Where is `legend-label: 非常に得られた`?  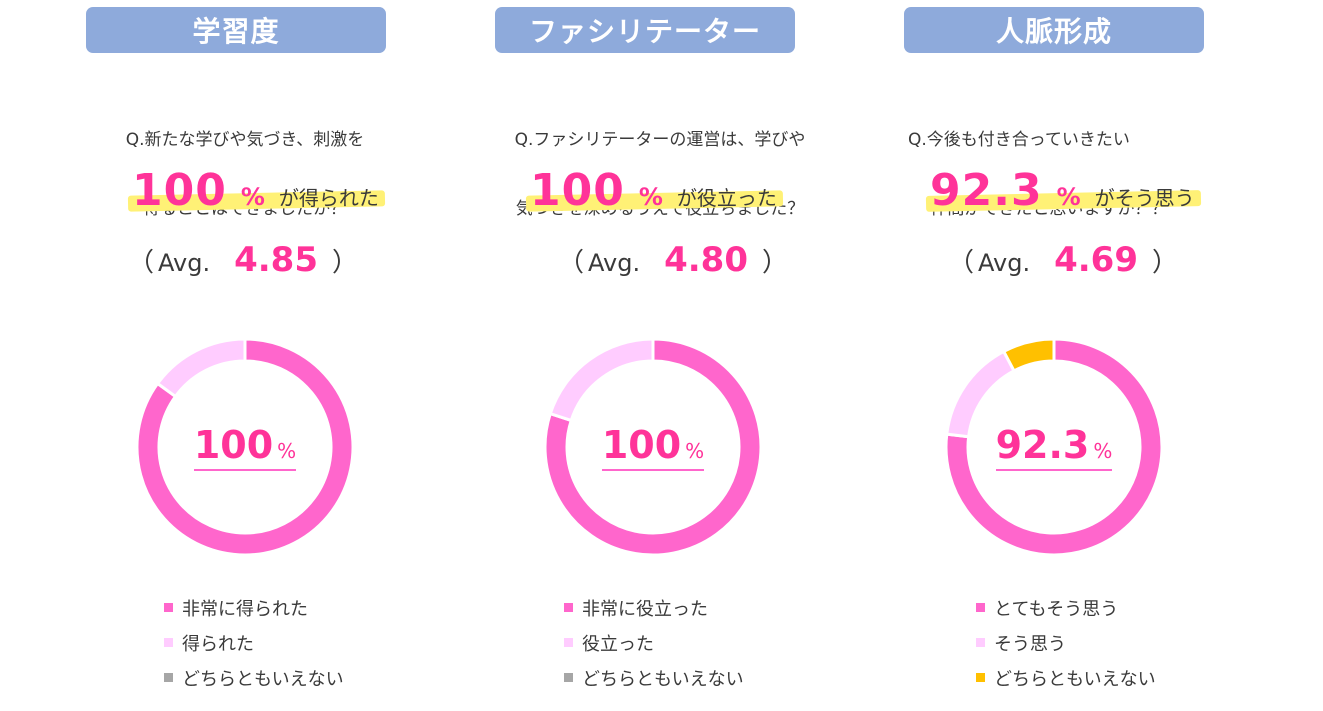
legend-label: 非常に得られた is located at coordinates (245, 609).